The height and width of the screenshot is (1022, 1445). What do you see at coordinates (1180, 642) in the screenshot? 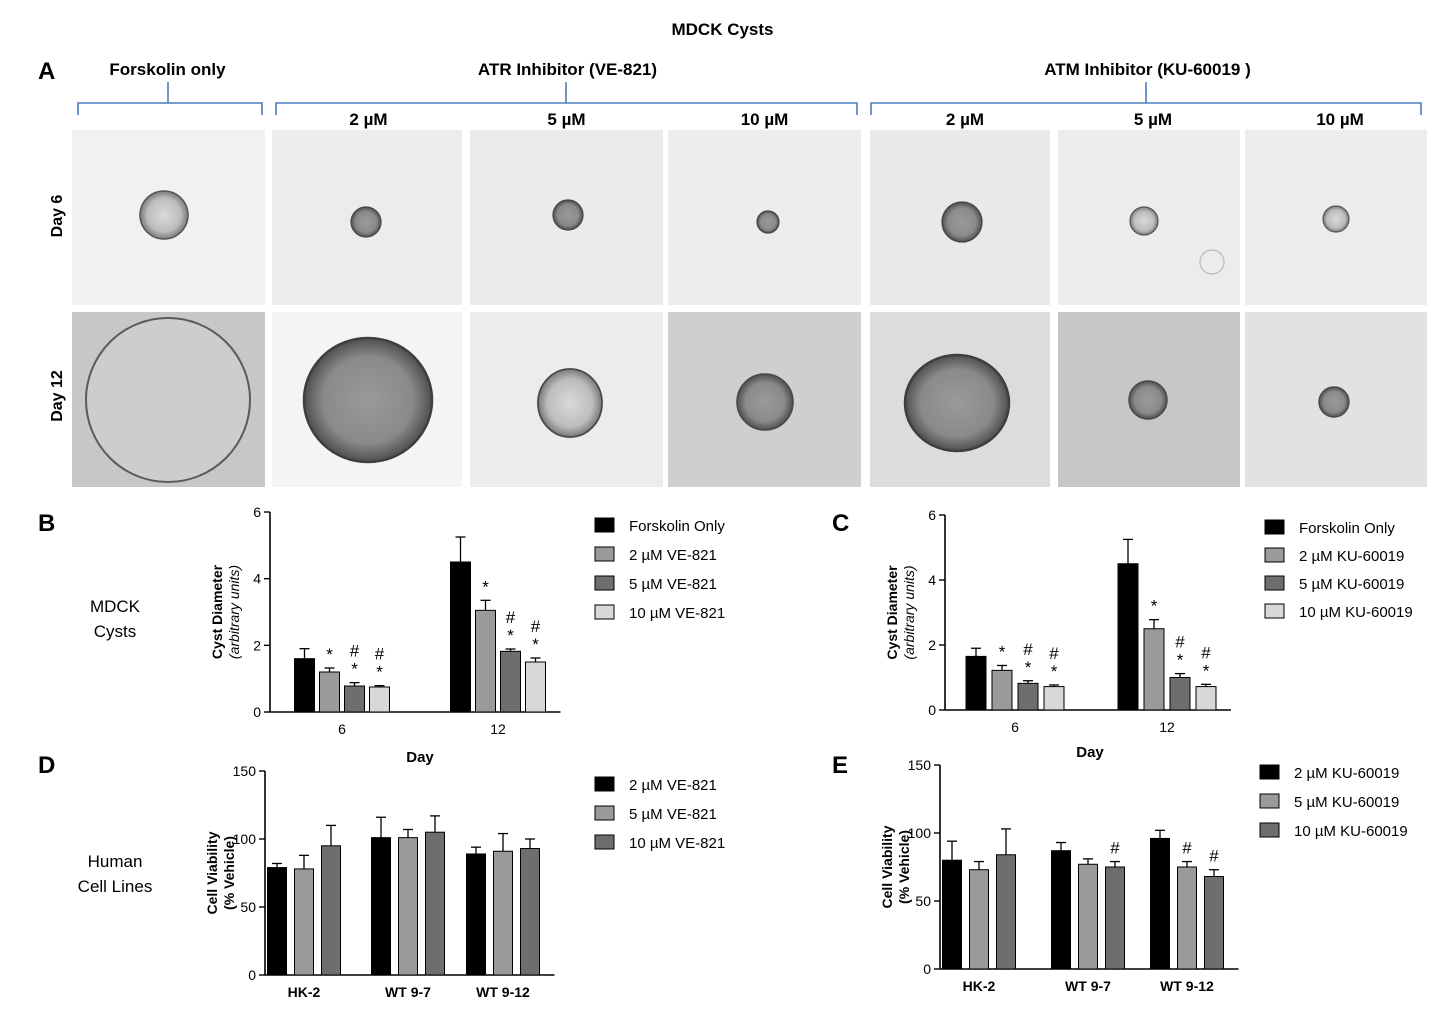
I see `sig-mark-C-1-2-0: #` at bounding box center [1180, 642].